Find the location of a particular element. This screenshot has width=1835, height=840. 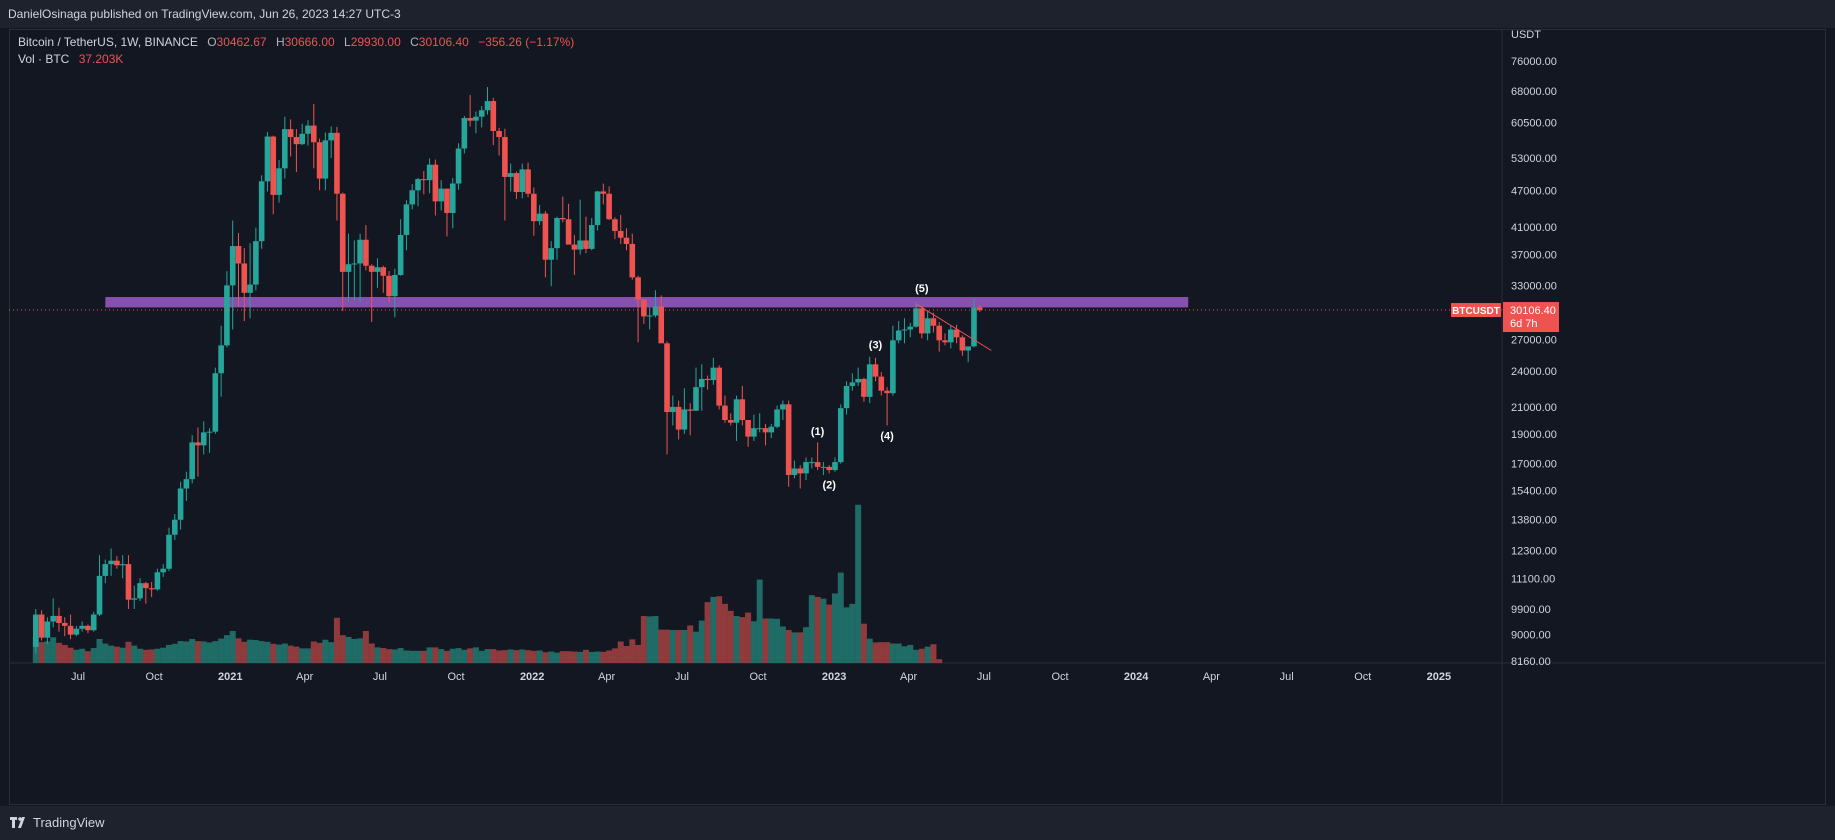

price-axis-tick: 27000.00 is located at coordinates (1534, 340).